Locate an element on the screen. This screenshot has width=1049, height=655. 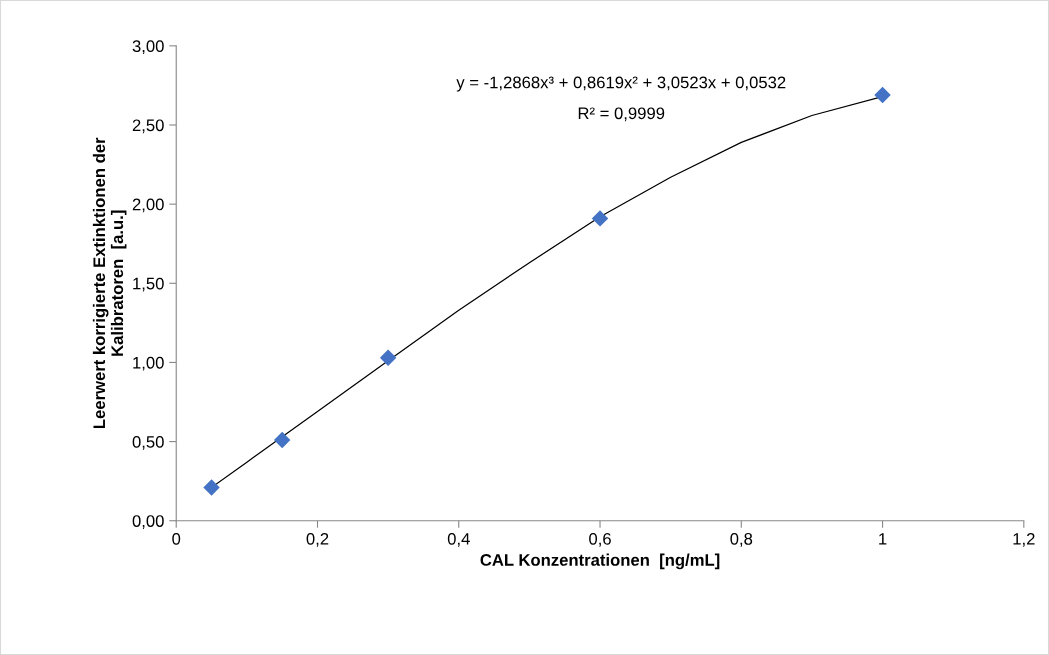
y-tick-label: 0,00 is located at coordinates (148, 522).